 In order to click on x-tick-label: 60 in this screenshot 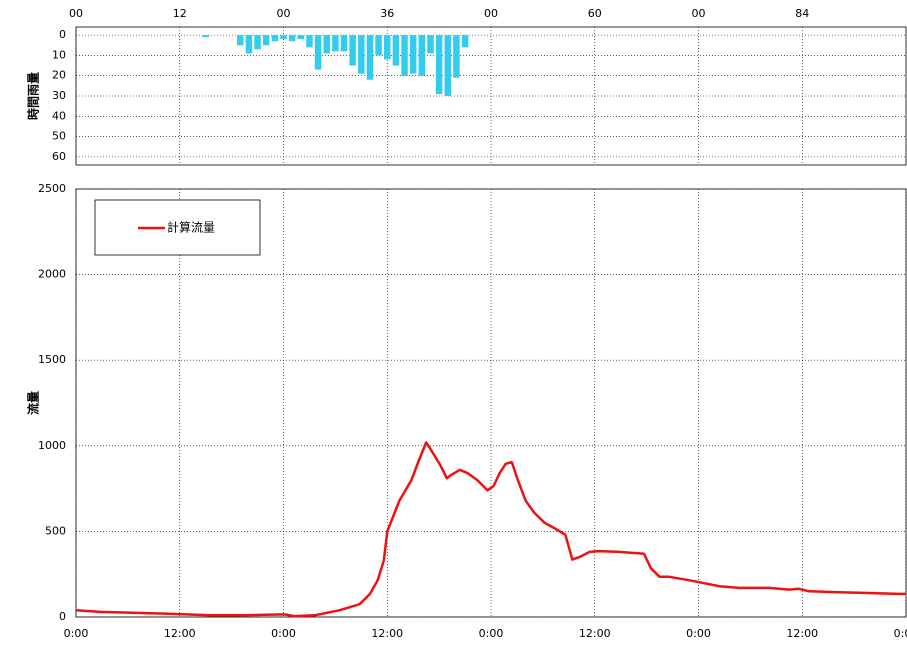, I will do `click(595, 13)`.